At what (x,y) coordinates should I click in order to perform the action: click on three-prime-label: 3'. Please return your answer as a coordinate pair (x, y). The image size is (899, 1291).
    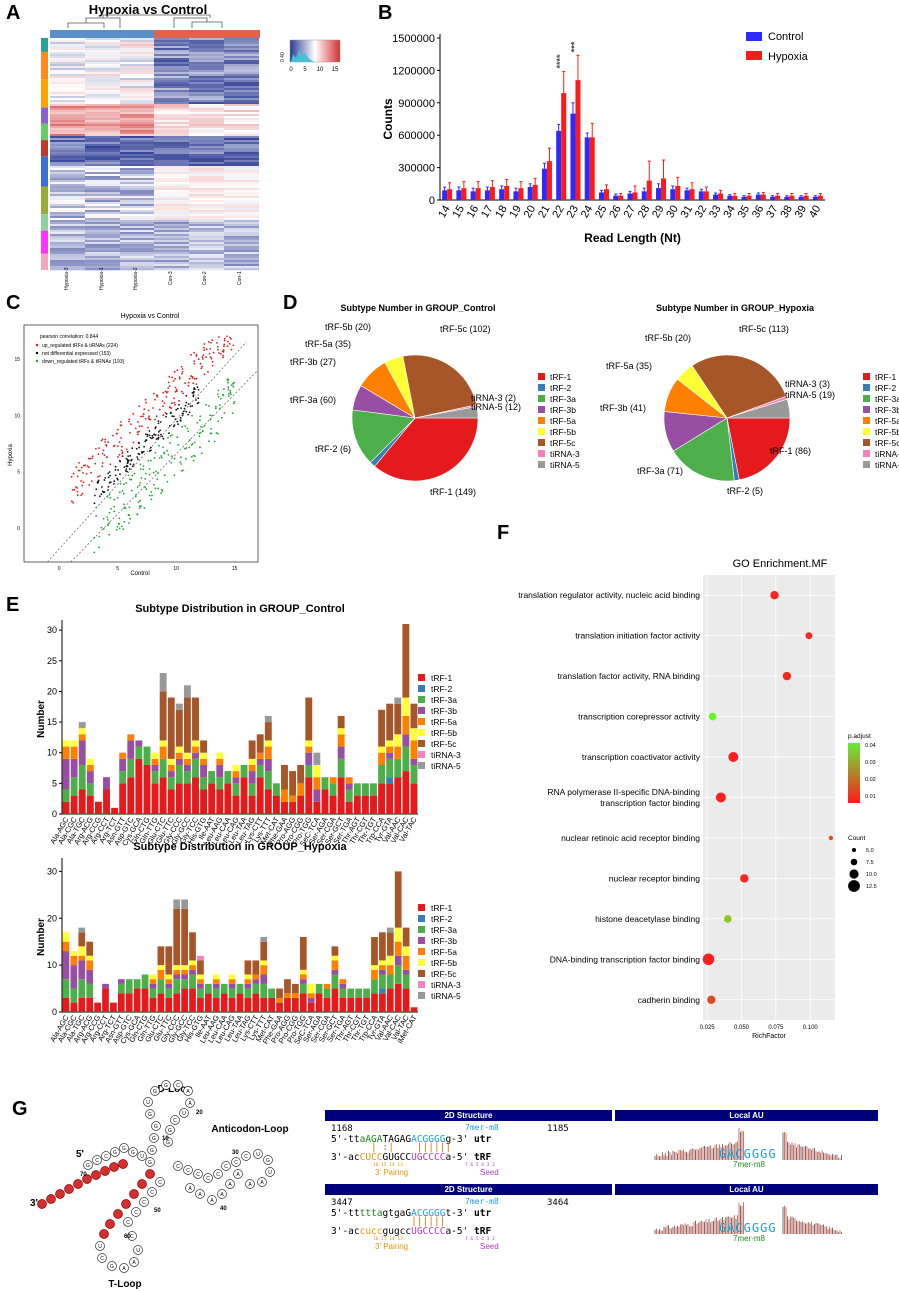
    Looking at the image, I should click on (34, 1203).